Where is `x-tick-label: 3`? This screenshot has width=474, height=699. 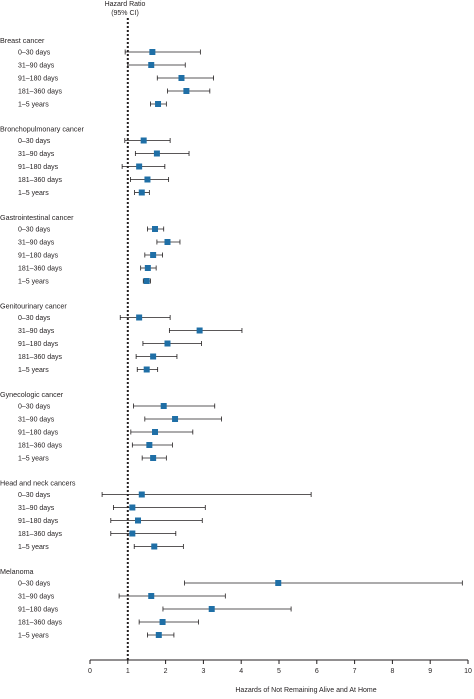
x-tick-label: 3 is located at coordinates (203, 671).